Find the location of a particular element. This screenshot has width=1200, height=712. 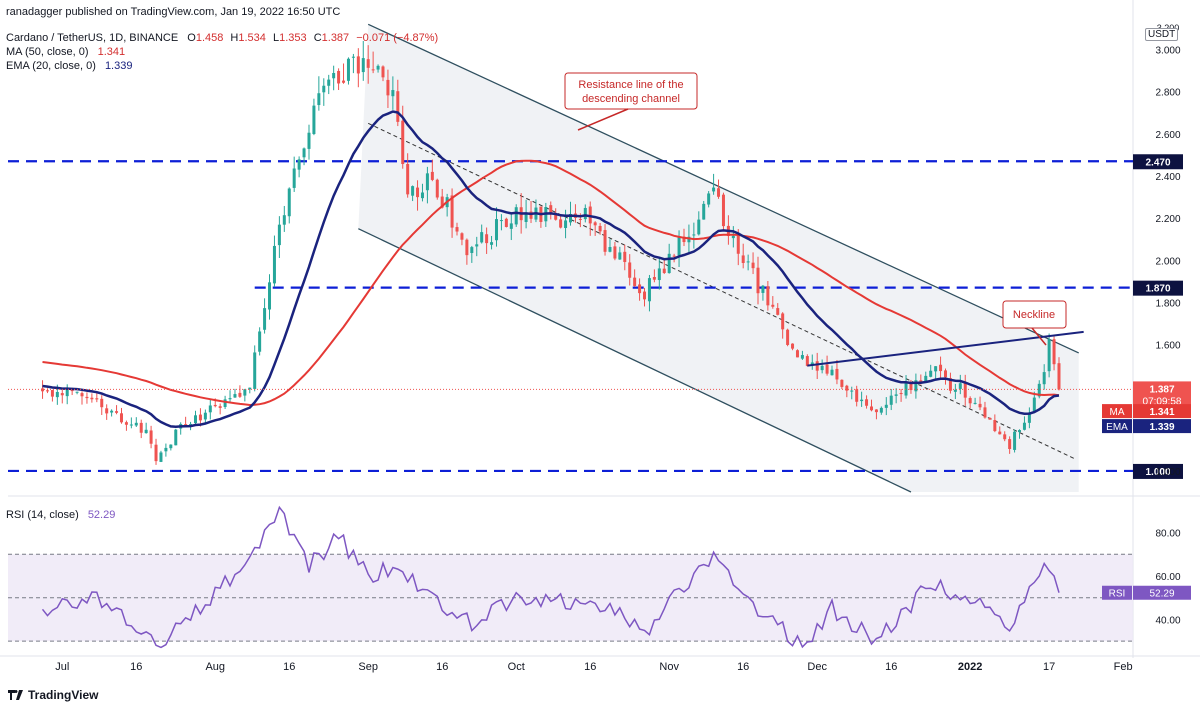

rsi-value-label: 52.29 is located at coordinates (1161, 594).